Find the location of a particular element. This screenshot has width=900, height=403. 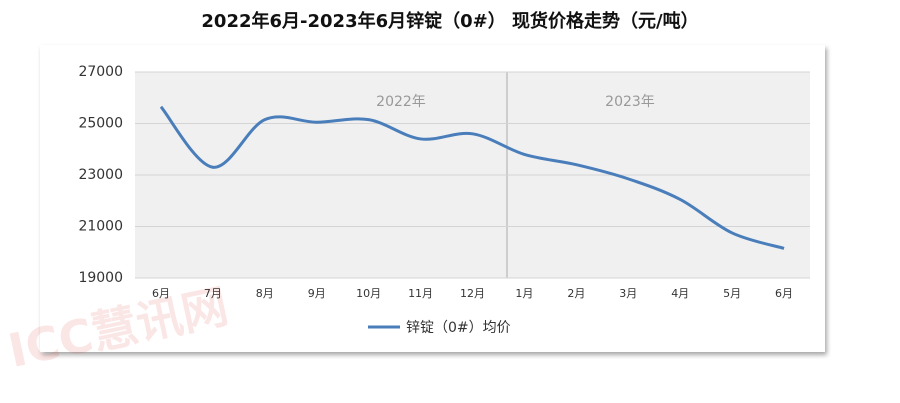

y-tick-label: 25000 is located at coordinates (100, 124).